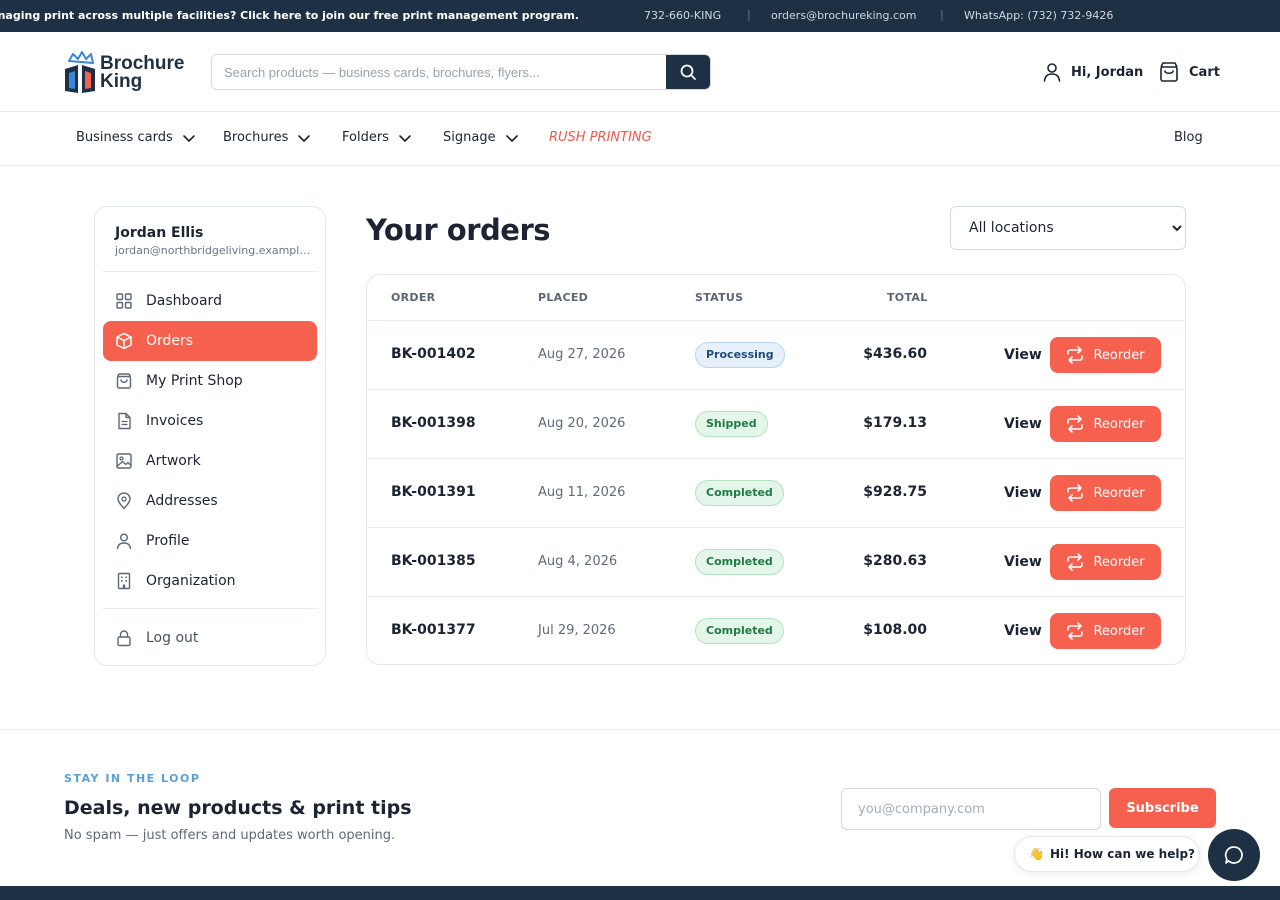  Describe the element at coordinates (578, 561) in the screenshot. I see `order-date: Aug 4, 2026` at that location.